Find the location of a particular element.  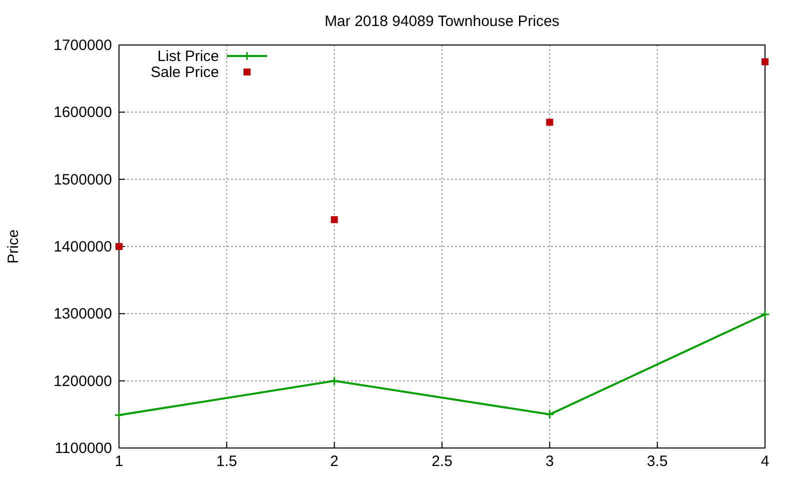

legend-label: Sale Price is located at coordinates (184, 72).